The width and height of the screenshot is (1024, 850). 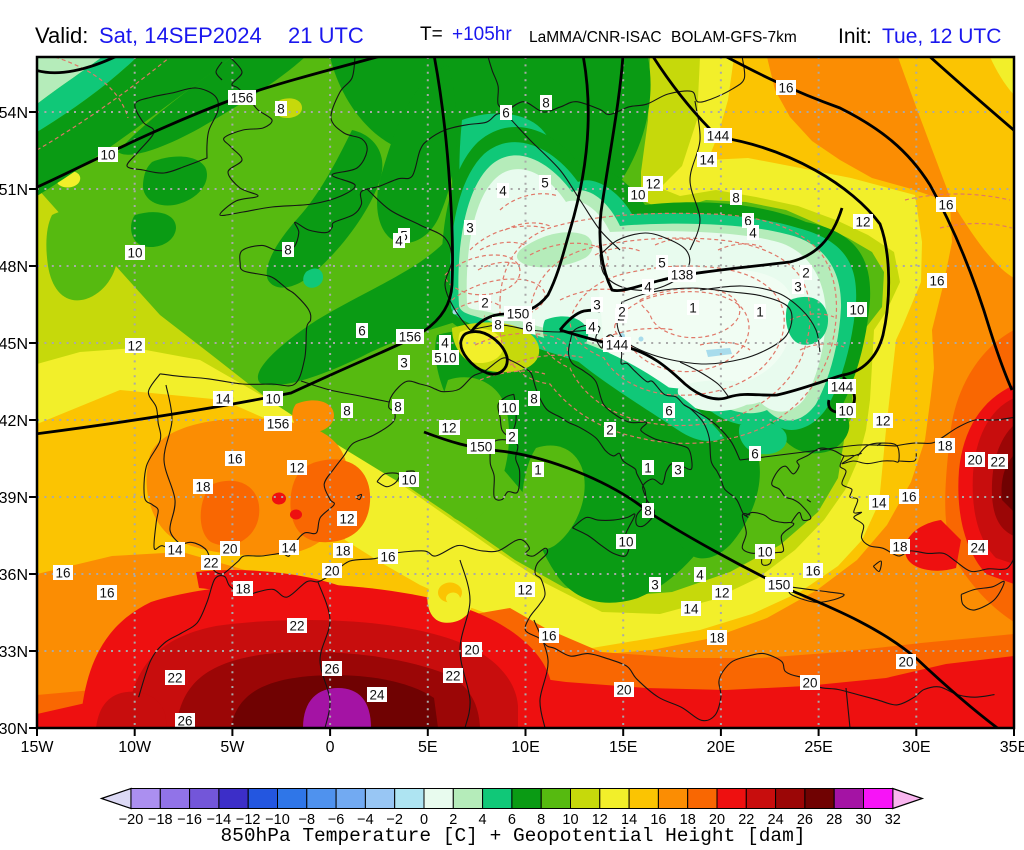 What do you see at coordinates (14, 267) in the screenshot?
I see `svg-text: 48N` at bounding box center [14, 267].